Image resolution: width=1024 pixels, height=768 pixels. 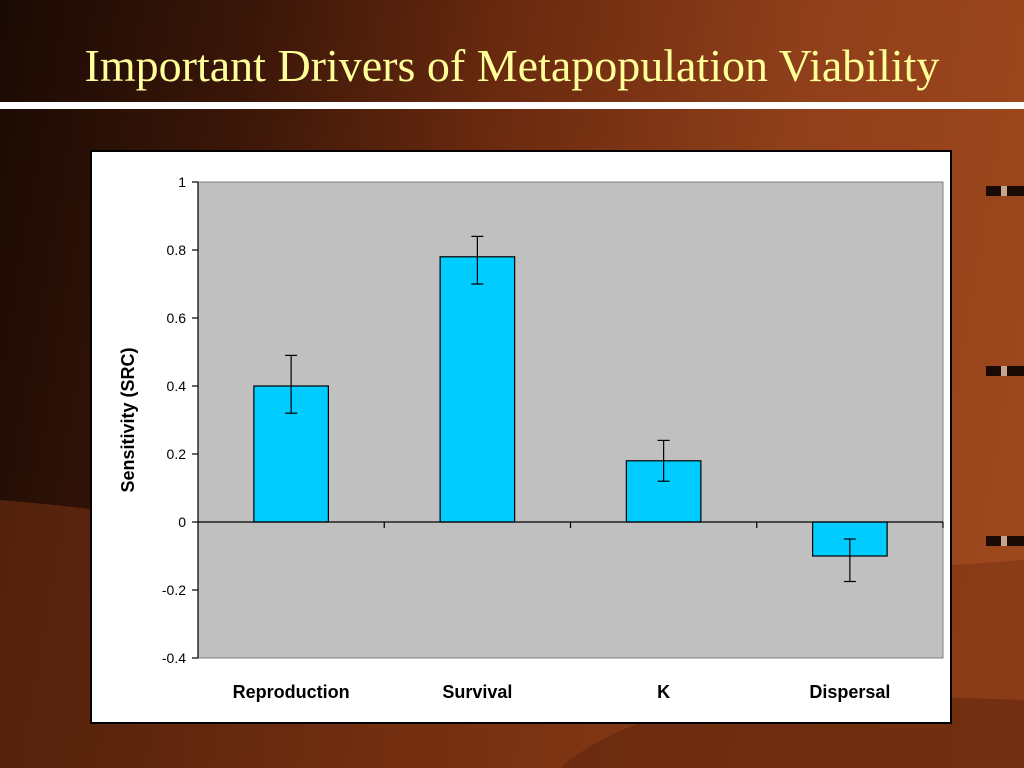 What do you see at coordinates (177, 250) in the screenshot?
I see `y-tick-label: 0.8` at bounding box center [177, 250].